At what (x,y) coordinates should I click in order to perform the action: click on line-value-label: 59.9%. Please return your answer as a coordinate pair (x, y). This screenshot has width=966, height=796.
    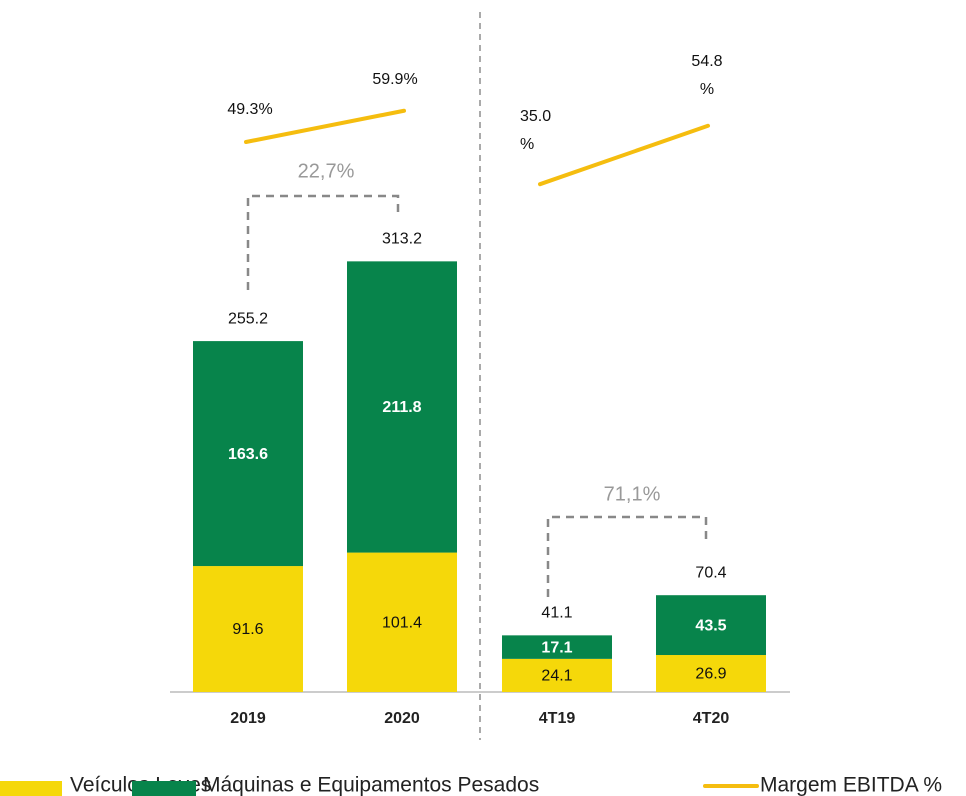
    Looking at the image, I should click on (395, 79).